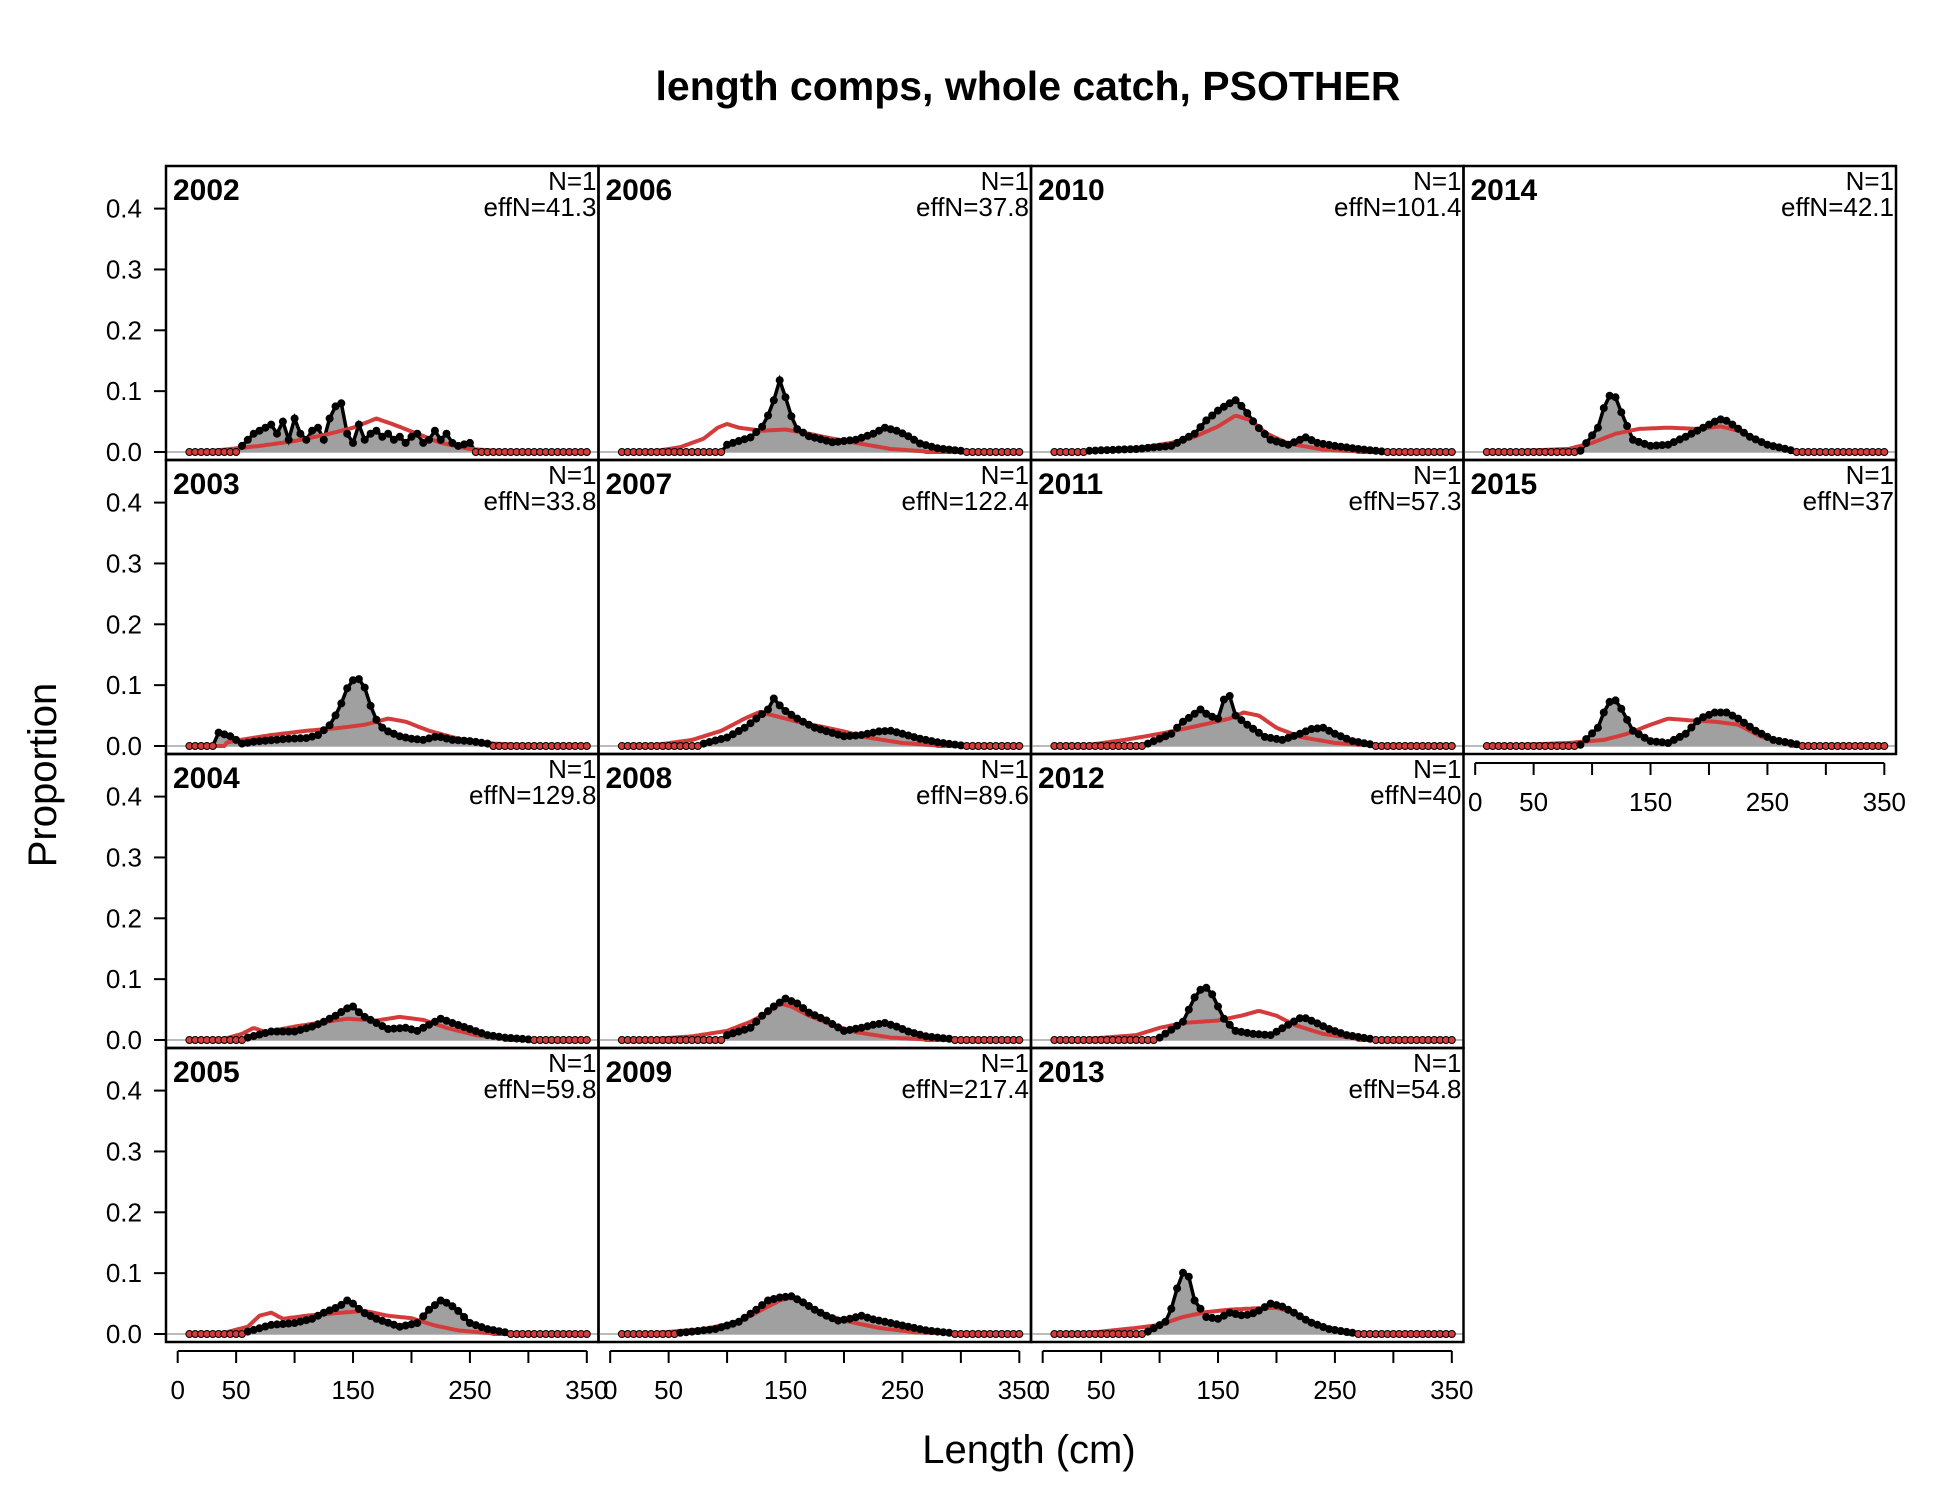  What do you see at coordinates (820, 1226) in the screenshot?
I see `panel-2009: 2009 N=1effN=217.40 50 150 250 350` at bounding box center [820, 1226].